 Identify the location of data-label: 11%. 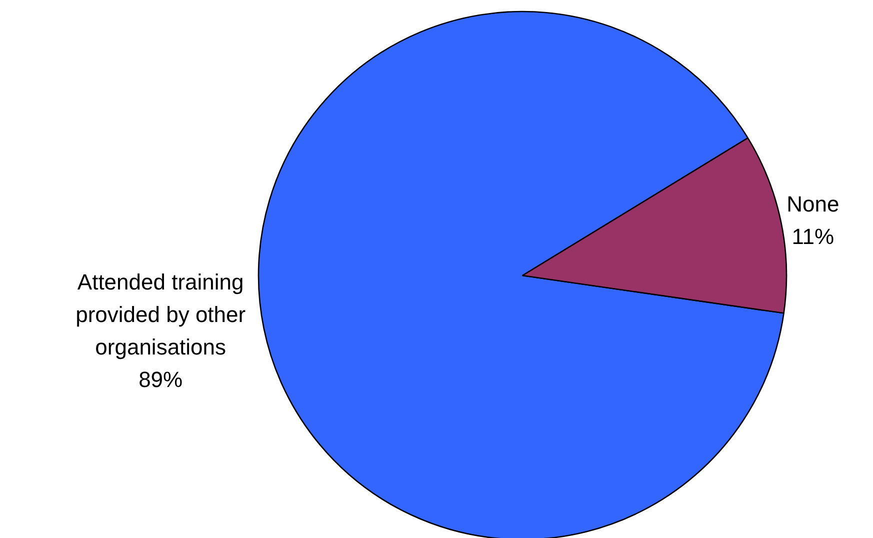
(813, 237).